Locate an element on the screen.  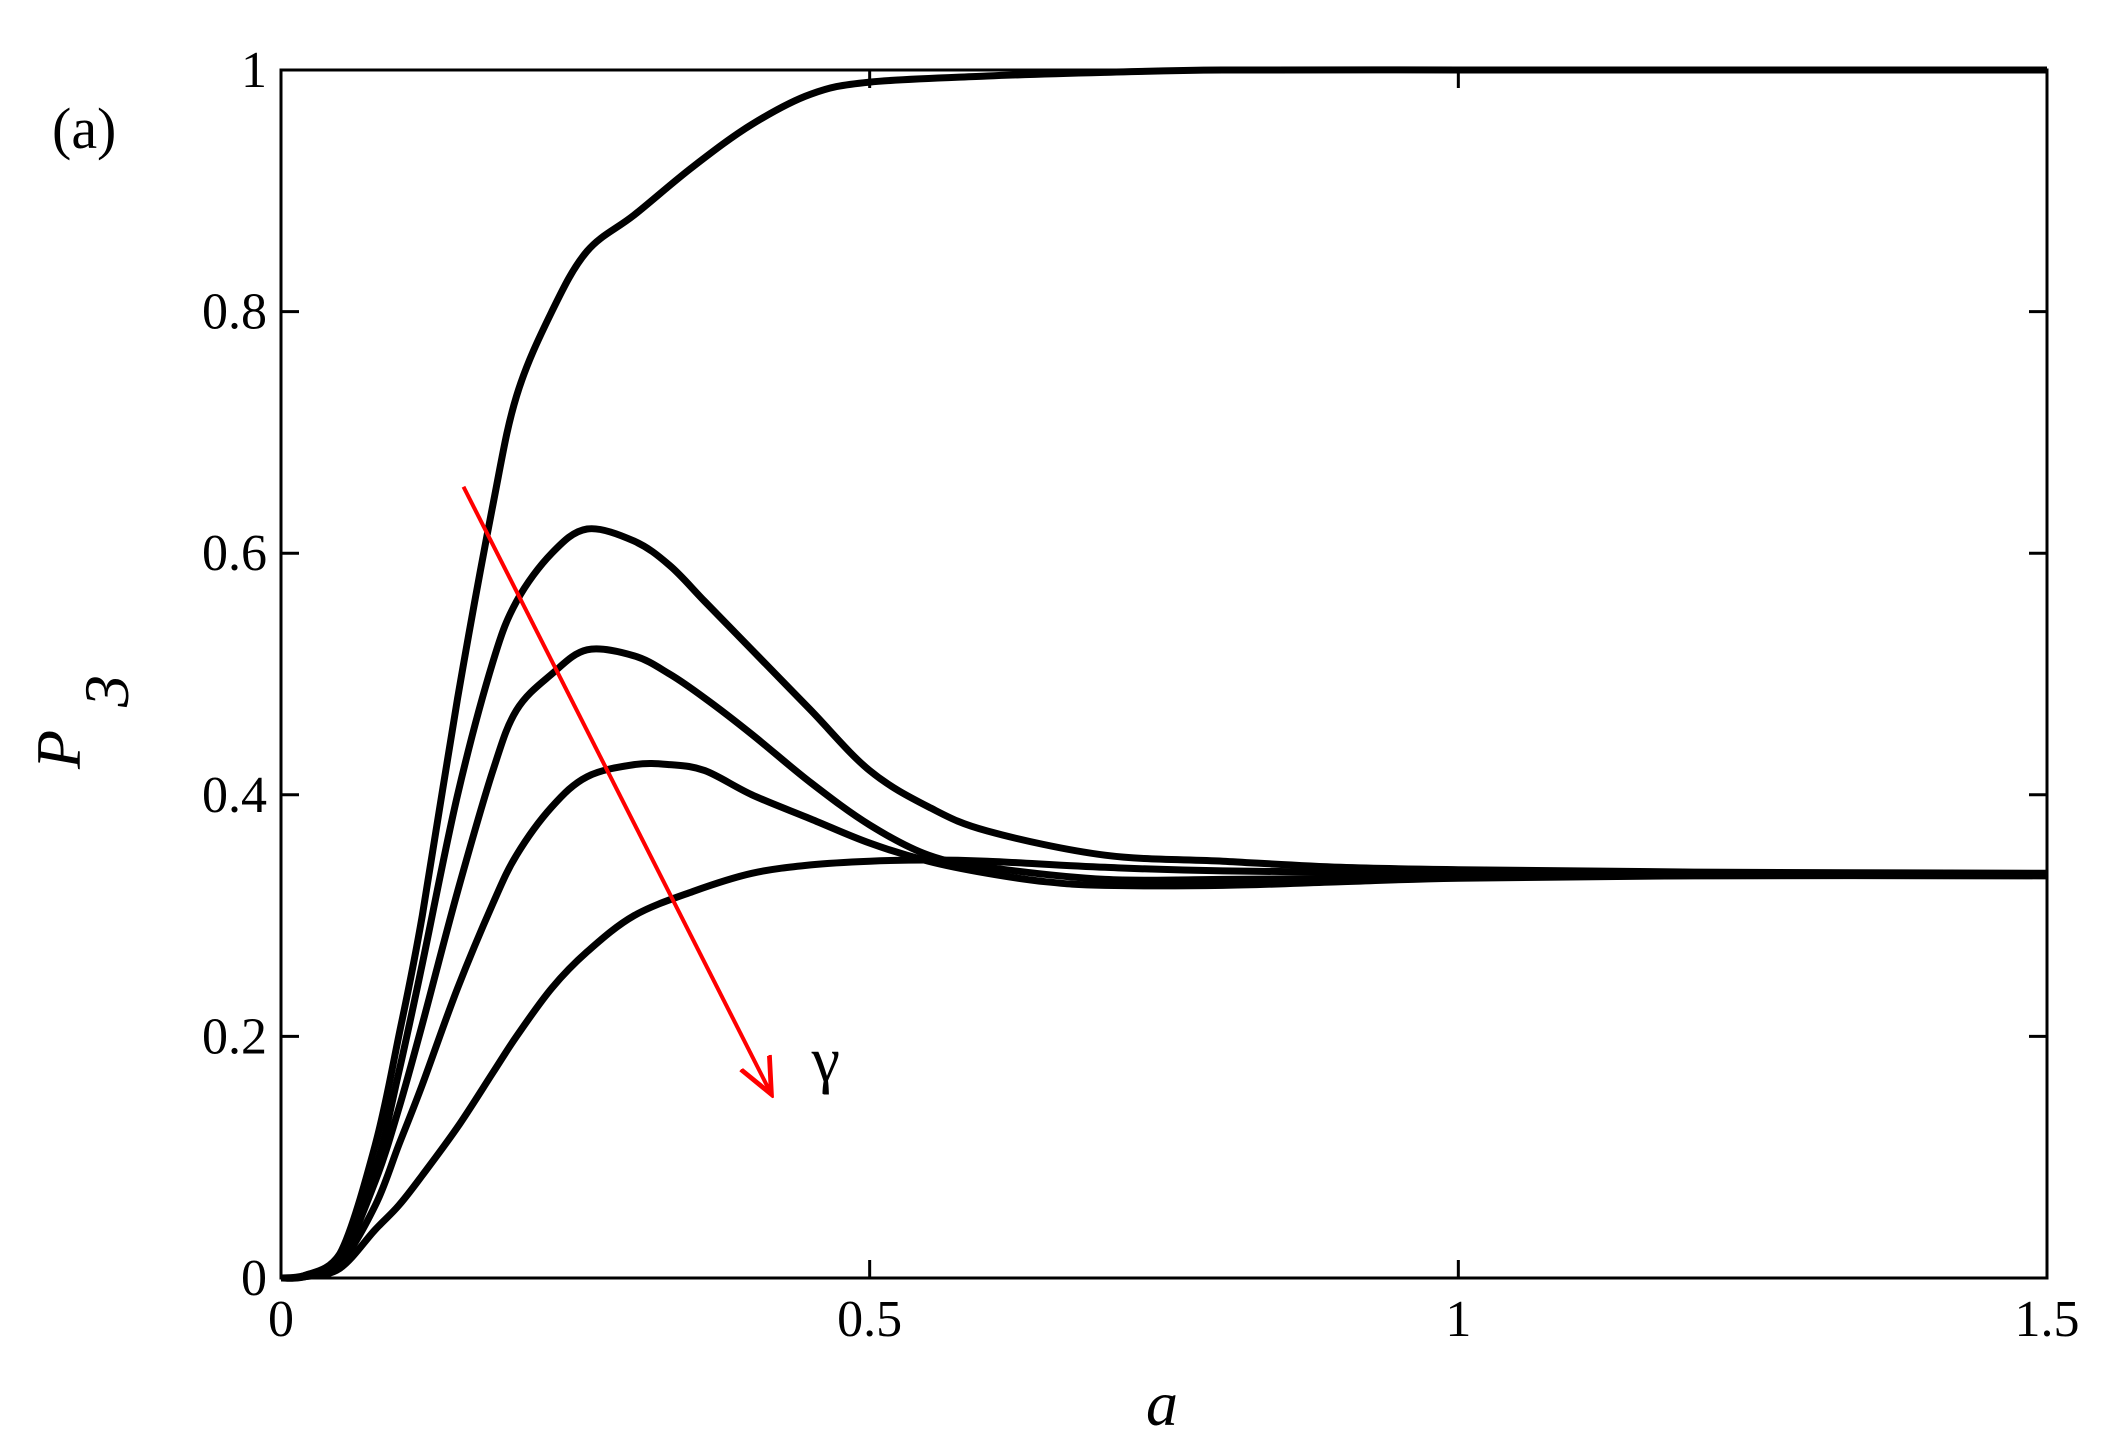
gamma-arrow is located at coordinates (615, 788).